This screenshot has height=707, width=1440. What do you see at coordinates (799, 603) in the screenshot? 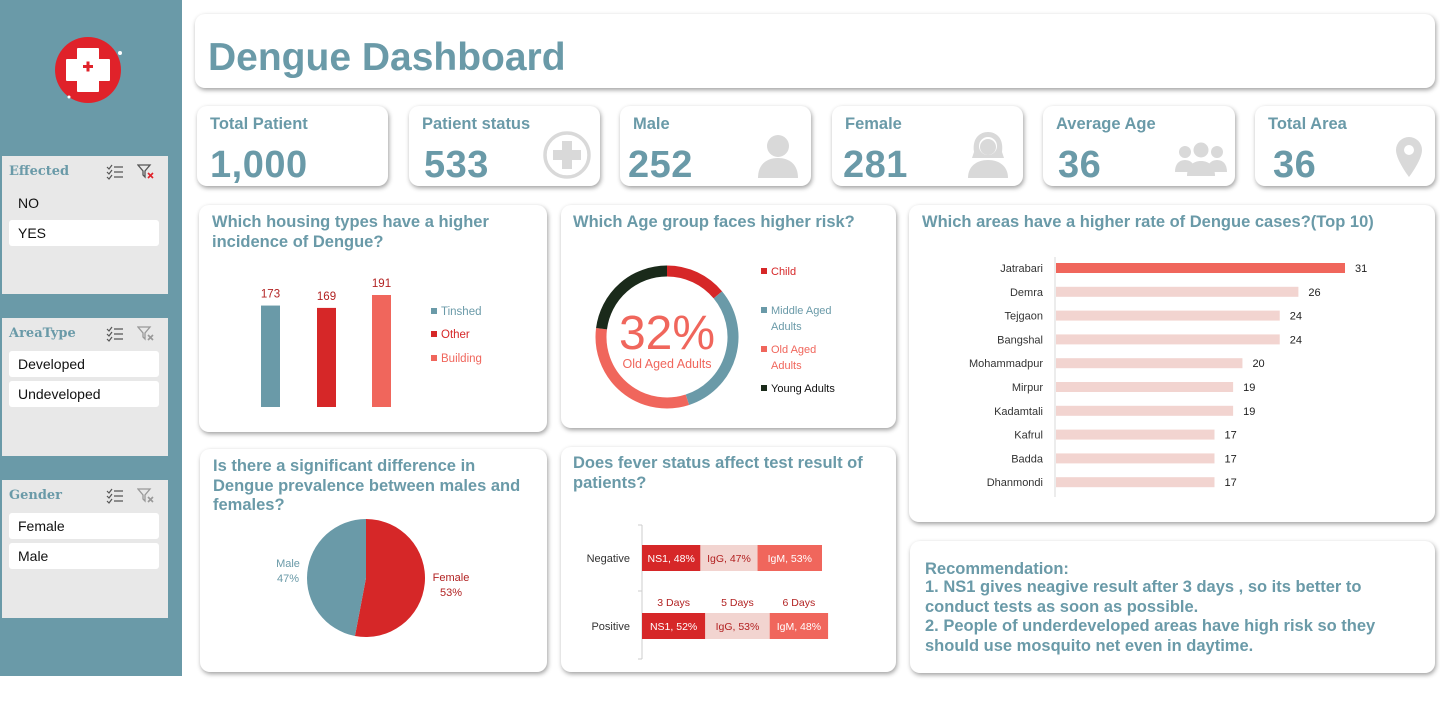
I see `annotation: 6 Days` at bounding box center [799, 603].